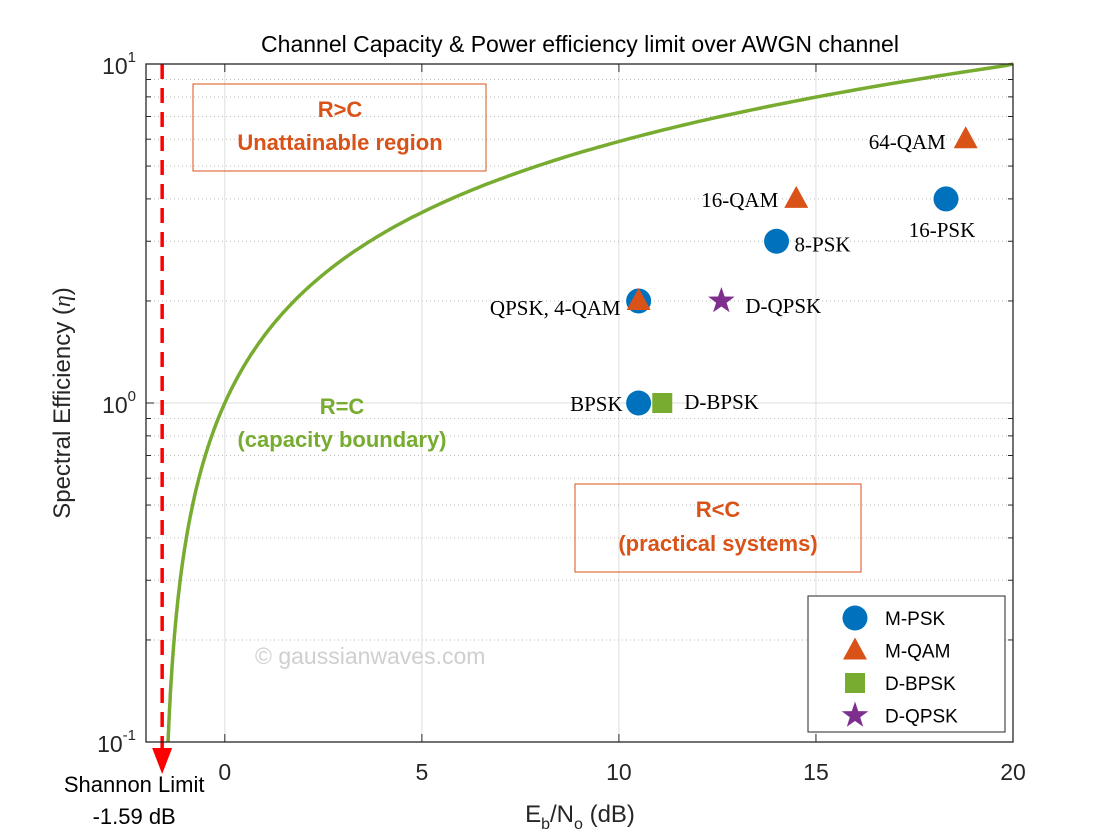  Describe the element at coordinates (341, 439) in the screenshot. I see `boundary-line2: (capacity boundary)` at that location.